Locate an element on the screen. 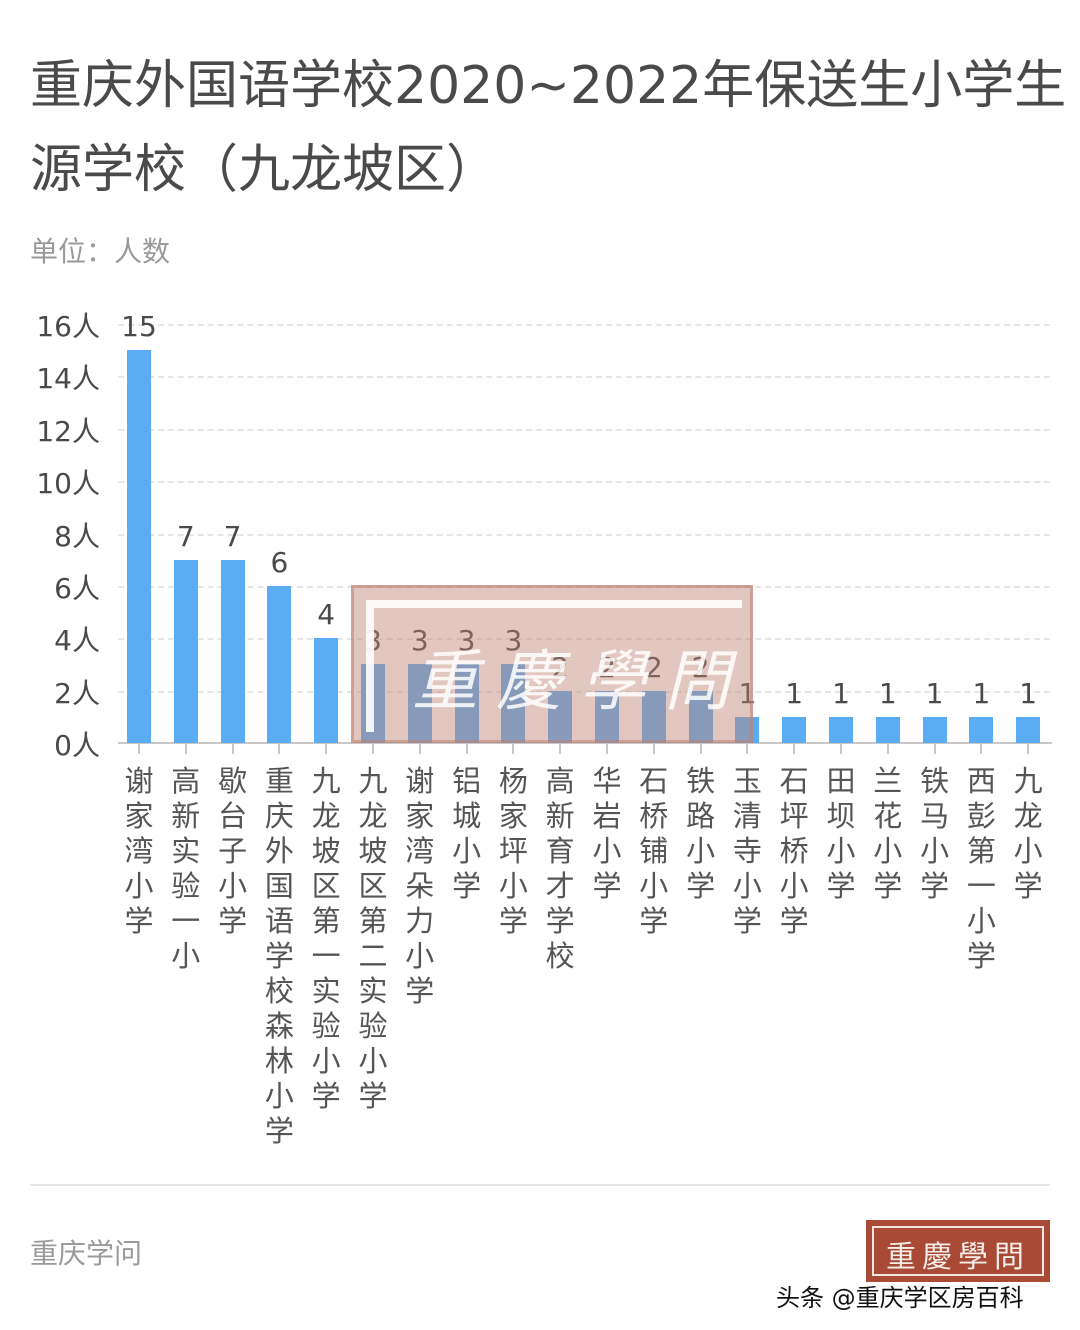 The image size is (1080, 1330). y-tick-label: 14人 is located at coordinates (68, 379).